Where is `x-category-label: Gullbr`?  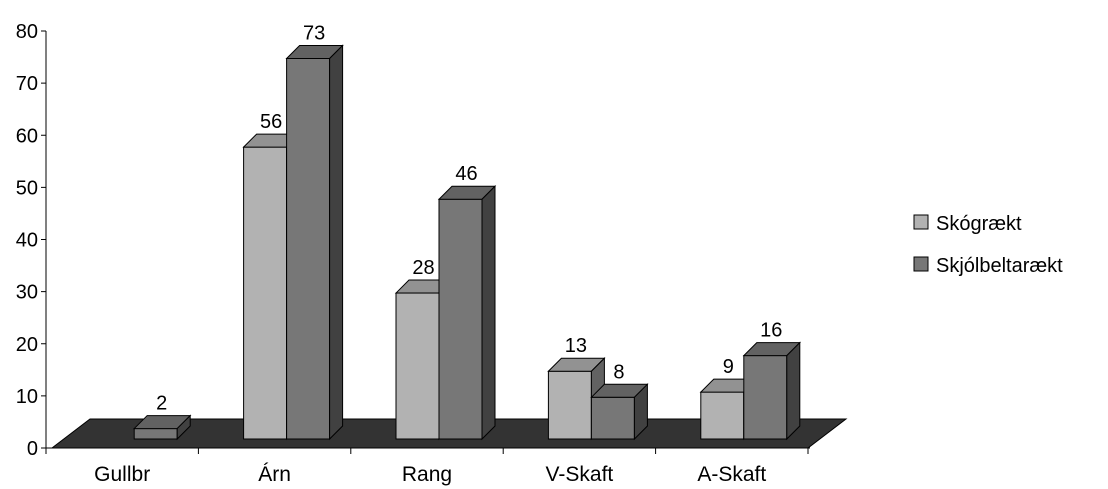
x-category-label: Gullbr is located at coordinates (122, 474).